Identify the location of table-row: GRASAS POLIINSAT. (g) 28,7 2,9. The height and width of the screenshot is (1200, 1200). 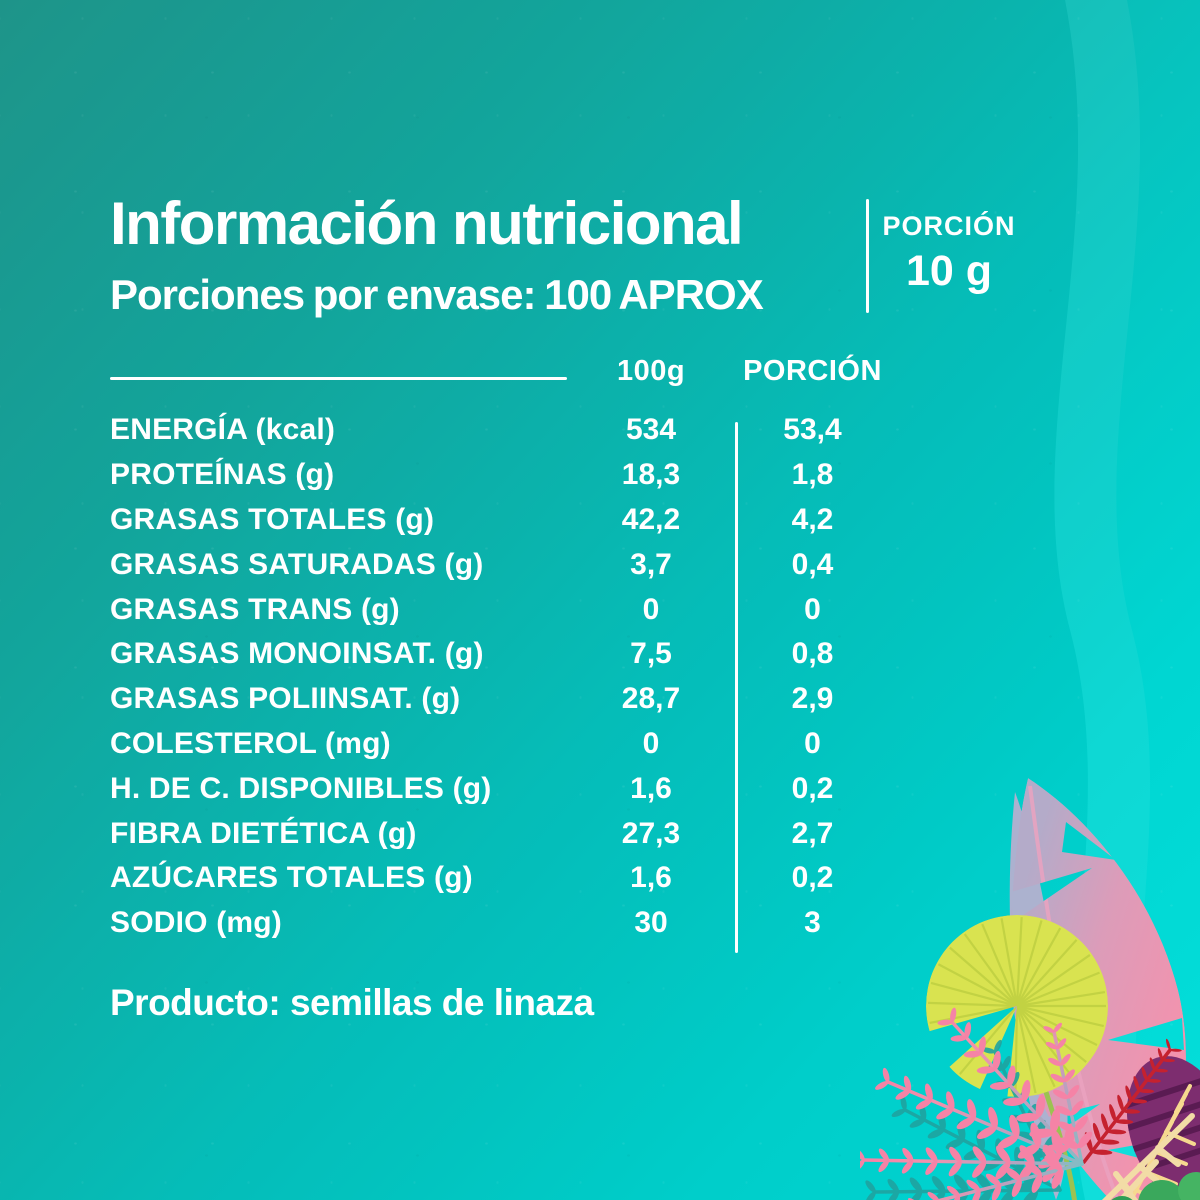
(499, 699).